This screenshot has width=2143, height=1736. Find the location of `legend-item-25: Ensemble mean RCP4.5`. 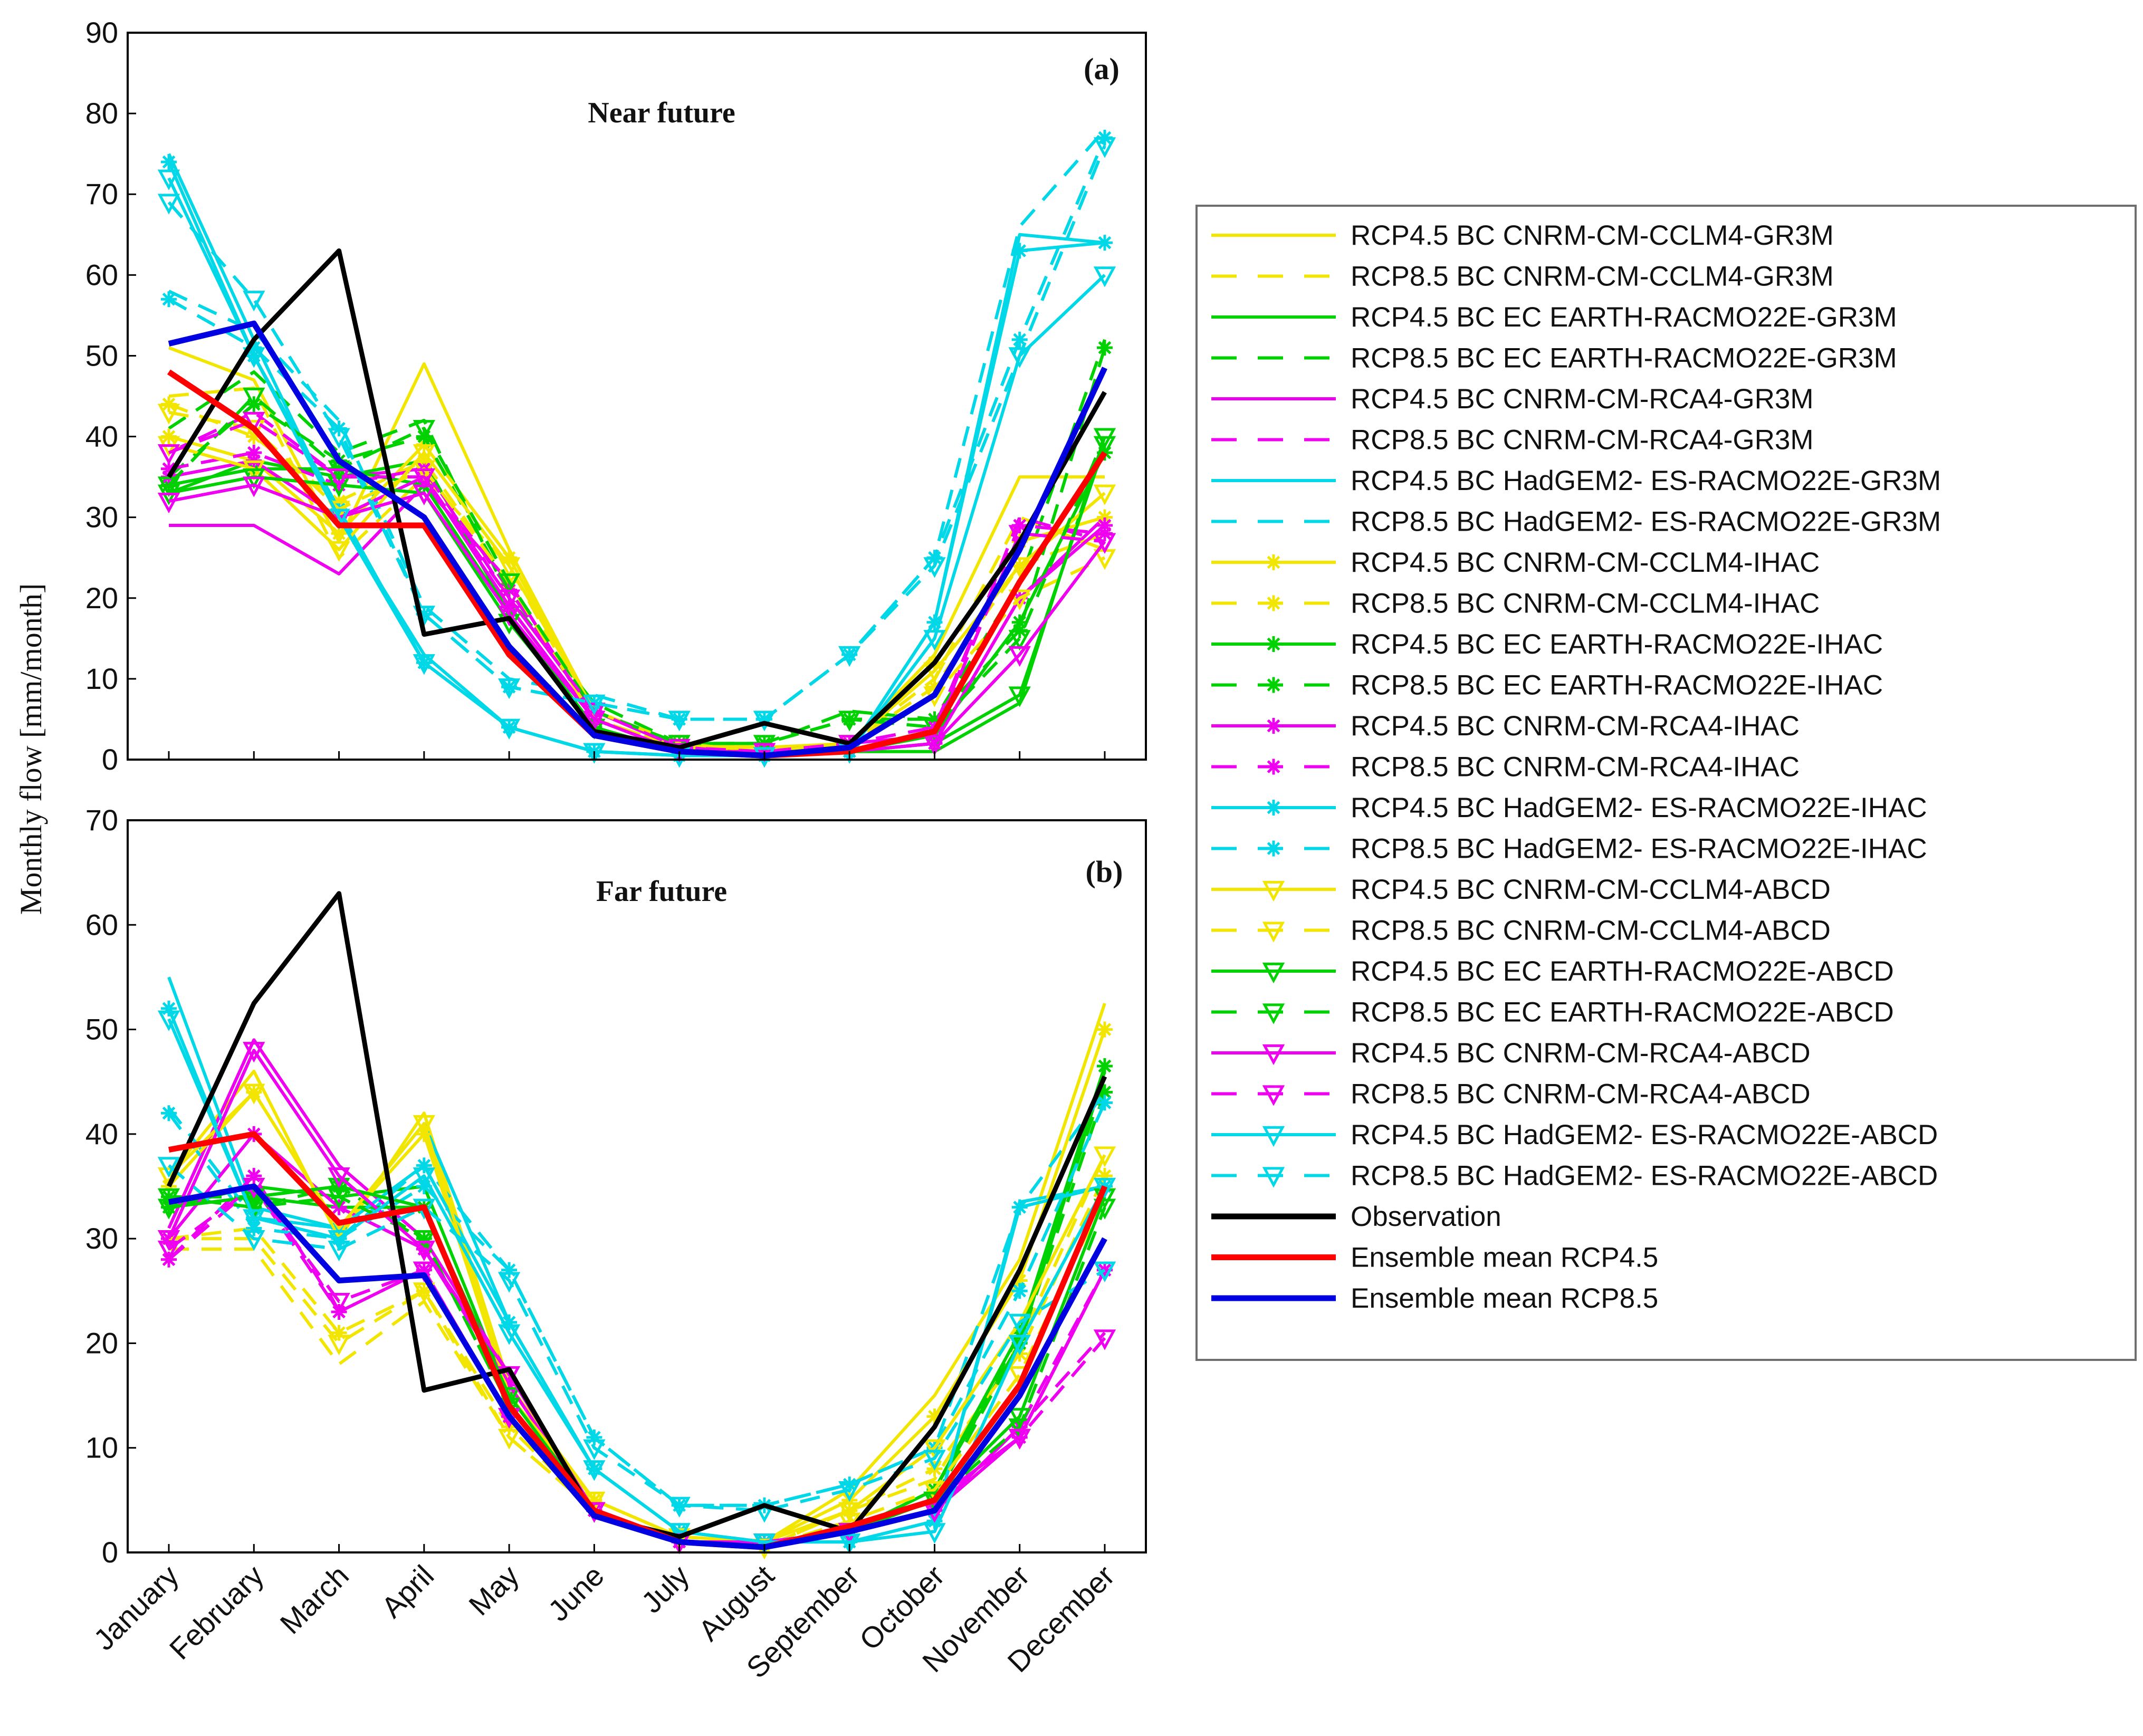

legend-item-25: Ensemble mean RCP4.5 is located at coordinates (1434, 1257).